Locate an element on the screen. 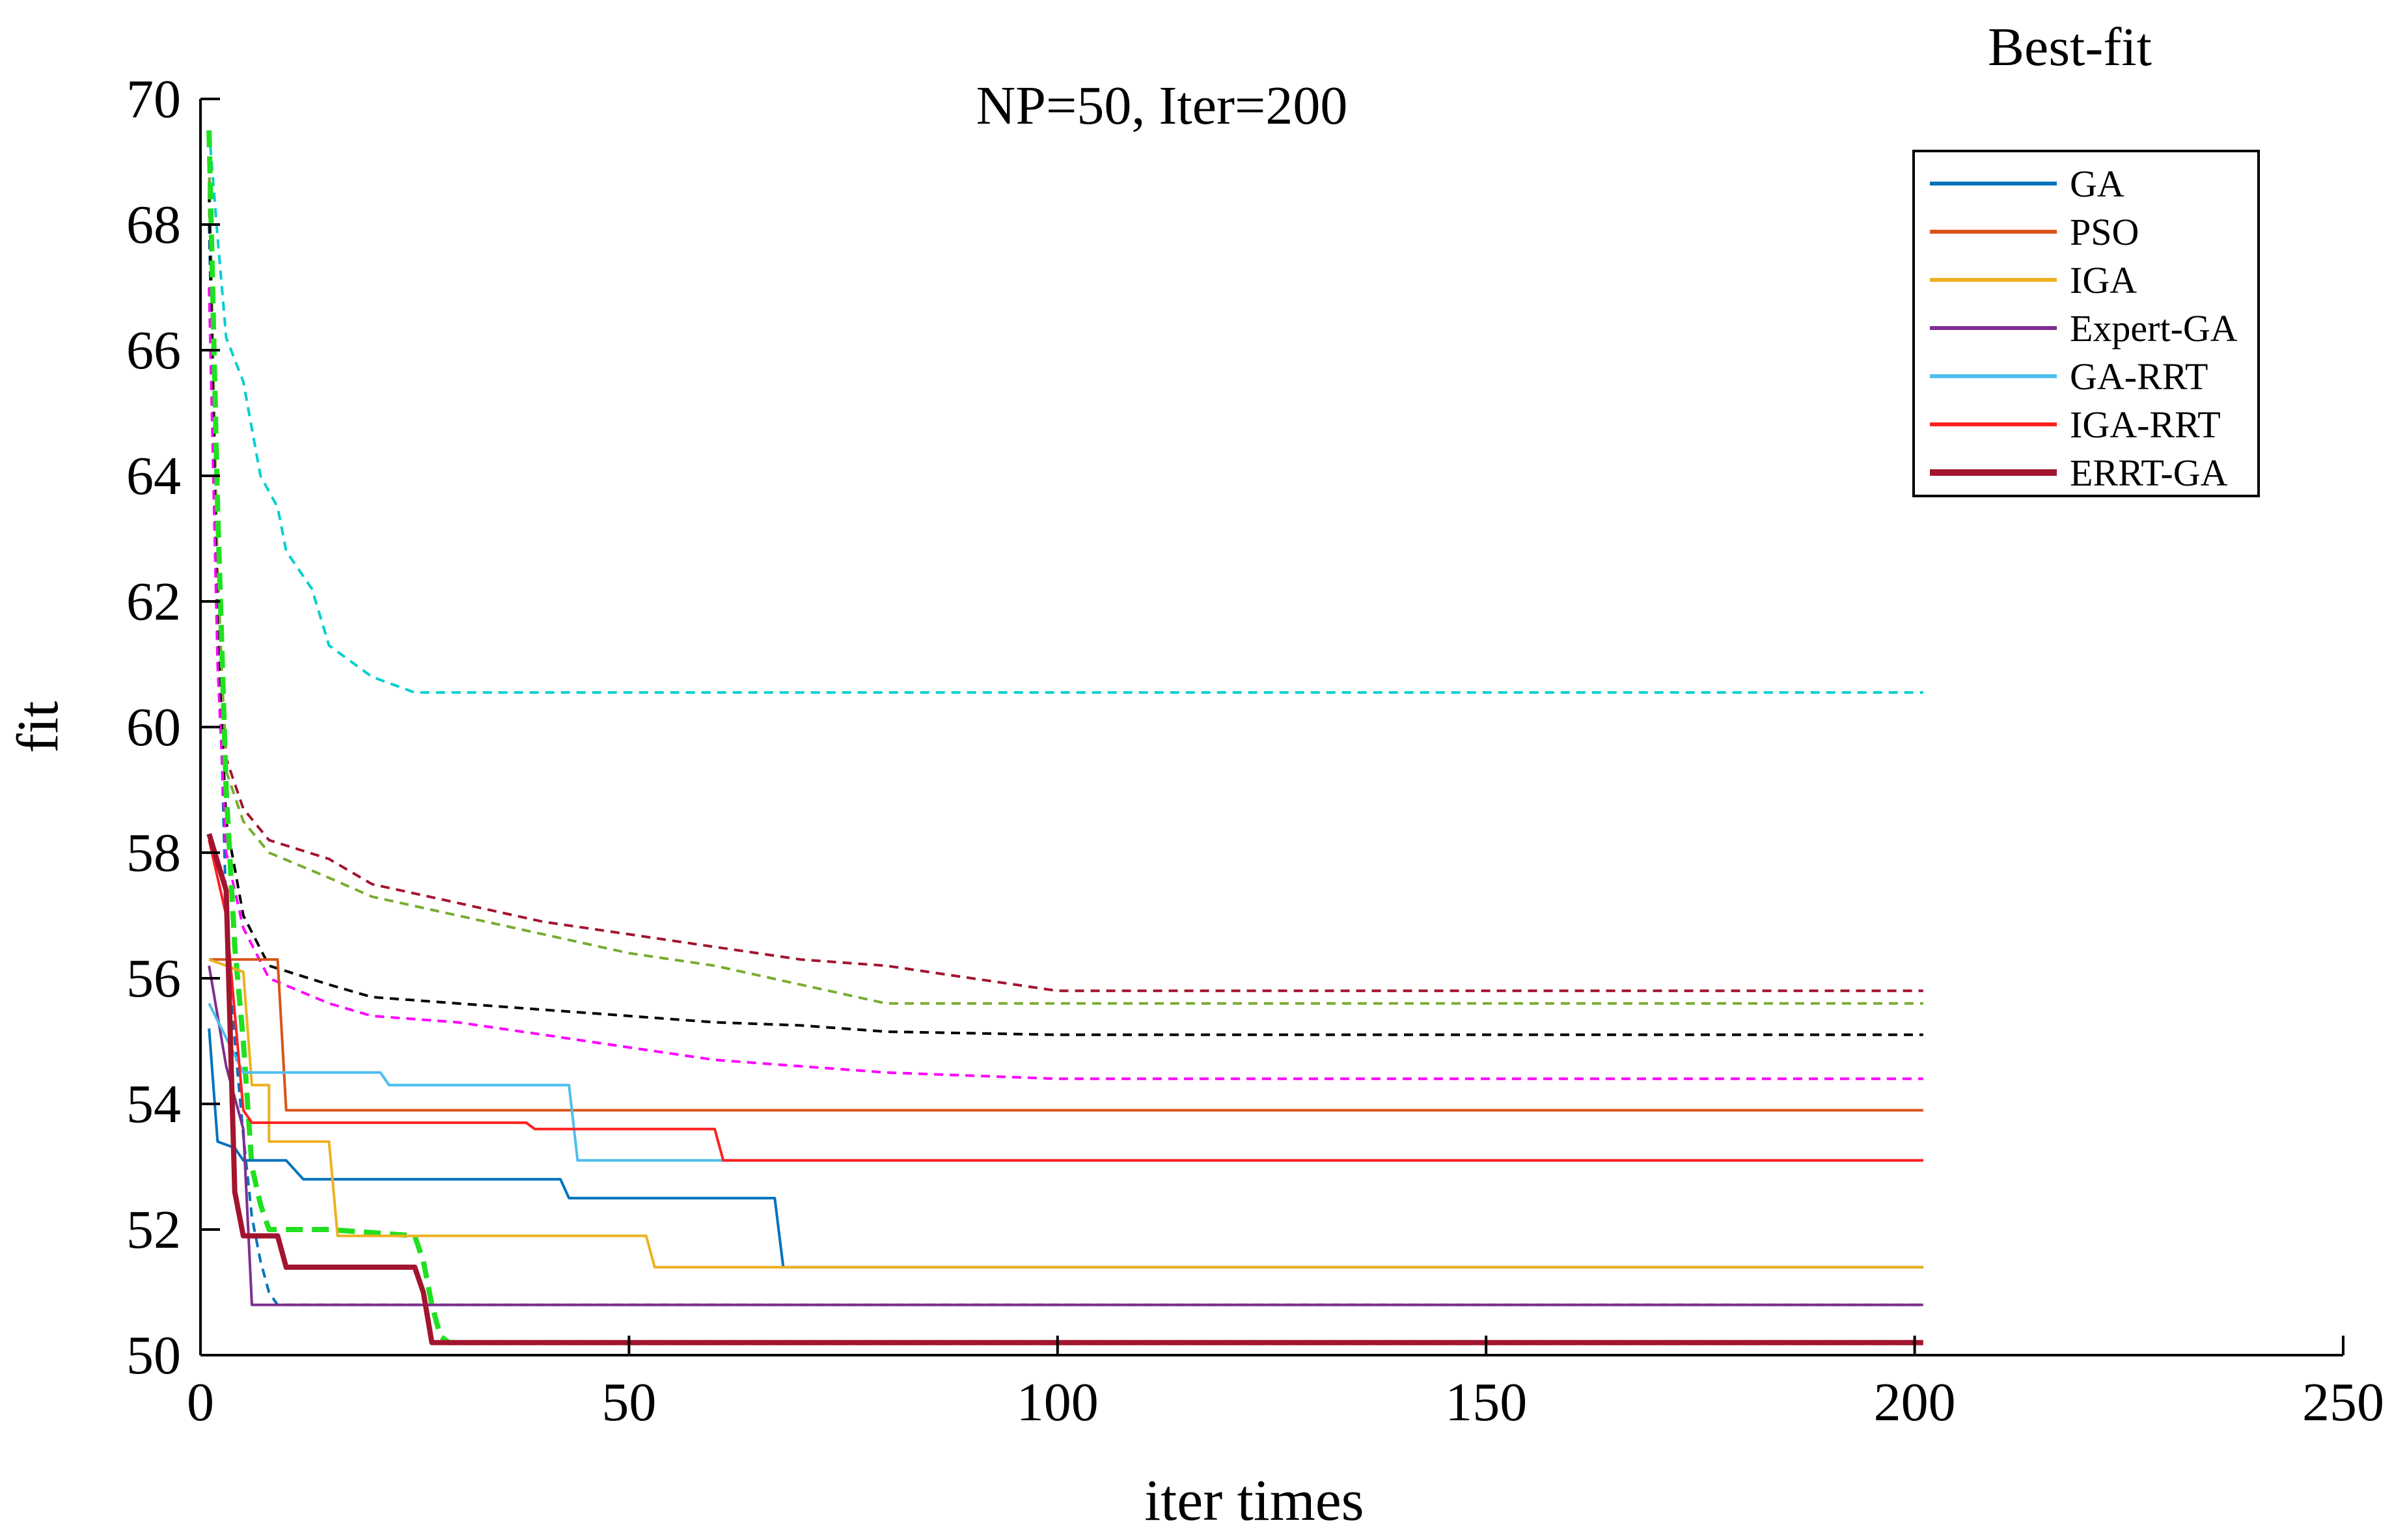 The height and width of the screenshot is (1540, 2392). x-tick-label: 100 is located at coordinates (1058, 1402).